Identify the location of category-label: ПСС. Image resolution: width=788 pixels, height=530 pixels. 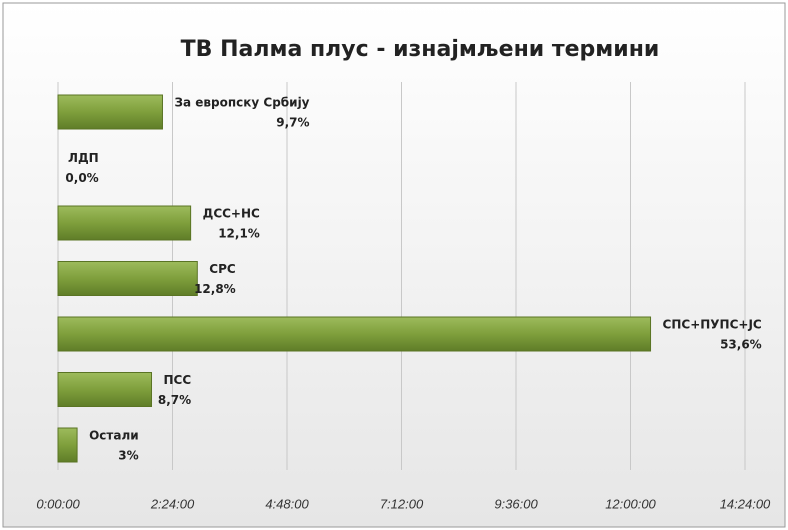
(178, 380).